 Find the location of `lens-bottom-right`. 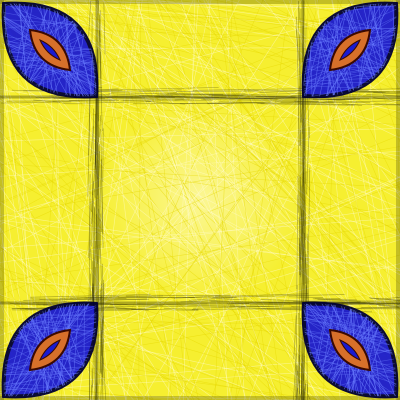

lens-bottom-right is located at coordinates (350, 350).